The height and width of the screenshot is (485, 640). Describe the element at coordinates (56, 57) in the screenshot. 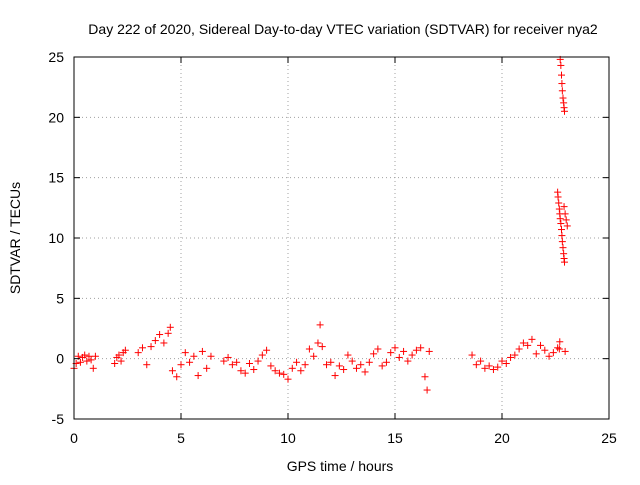

I see `y-tick-label: 25` at that location.